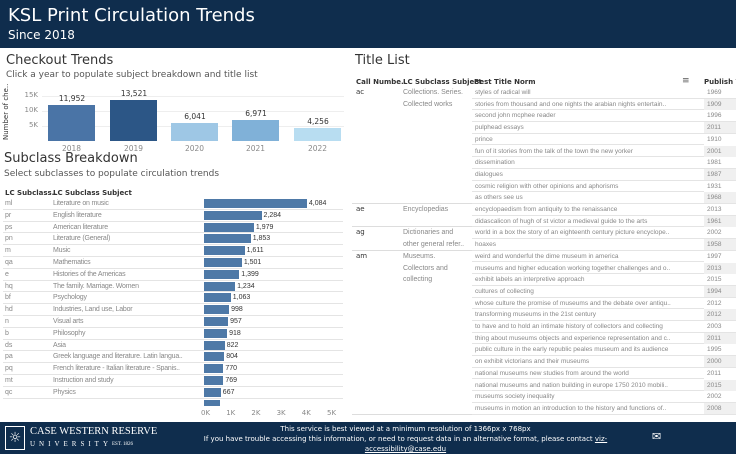 The image size is (736, 454). I want to click on title-row: second john mcphee reader 1996, so click(604, 116).